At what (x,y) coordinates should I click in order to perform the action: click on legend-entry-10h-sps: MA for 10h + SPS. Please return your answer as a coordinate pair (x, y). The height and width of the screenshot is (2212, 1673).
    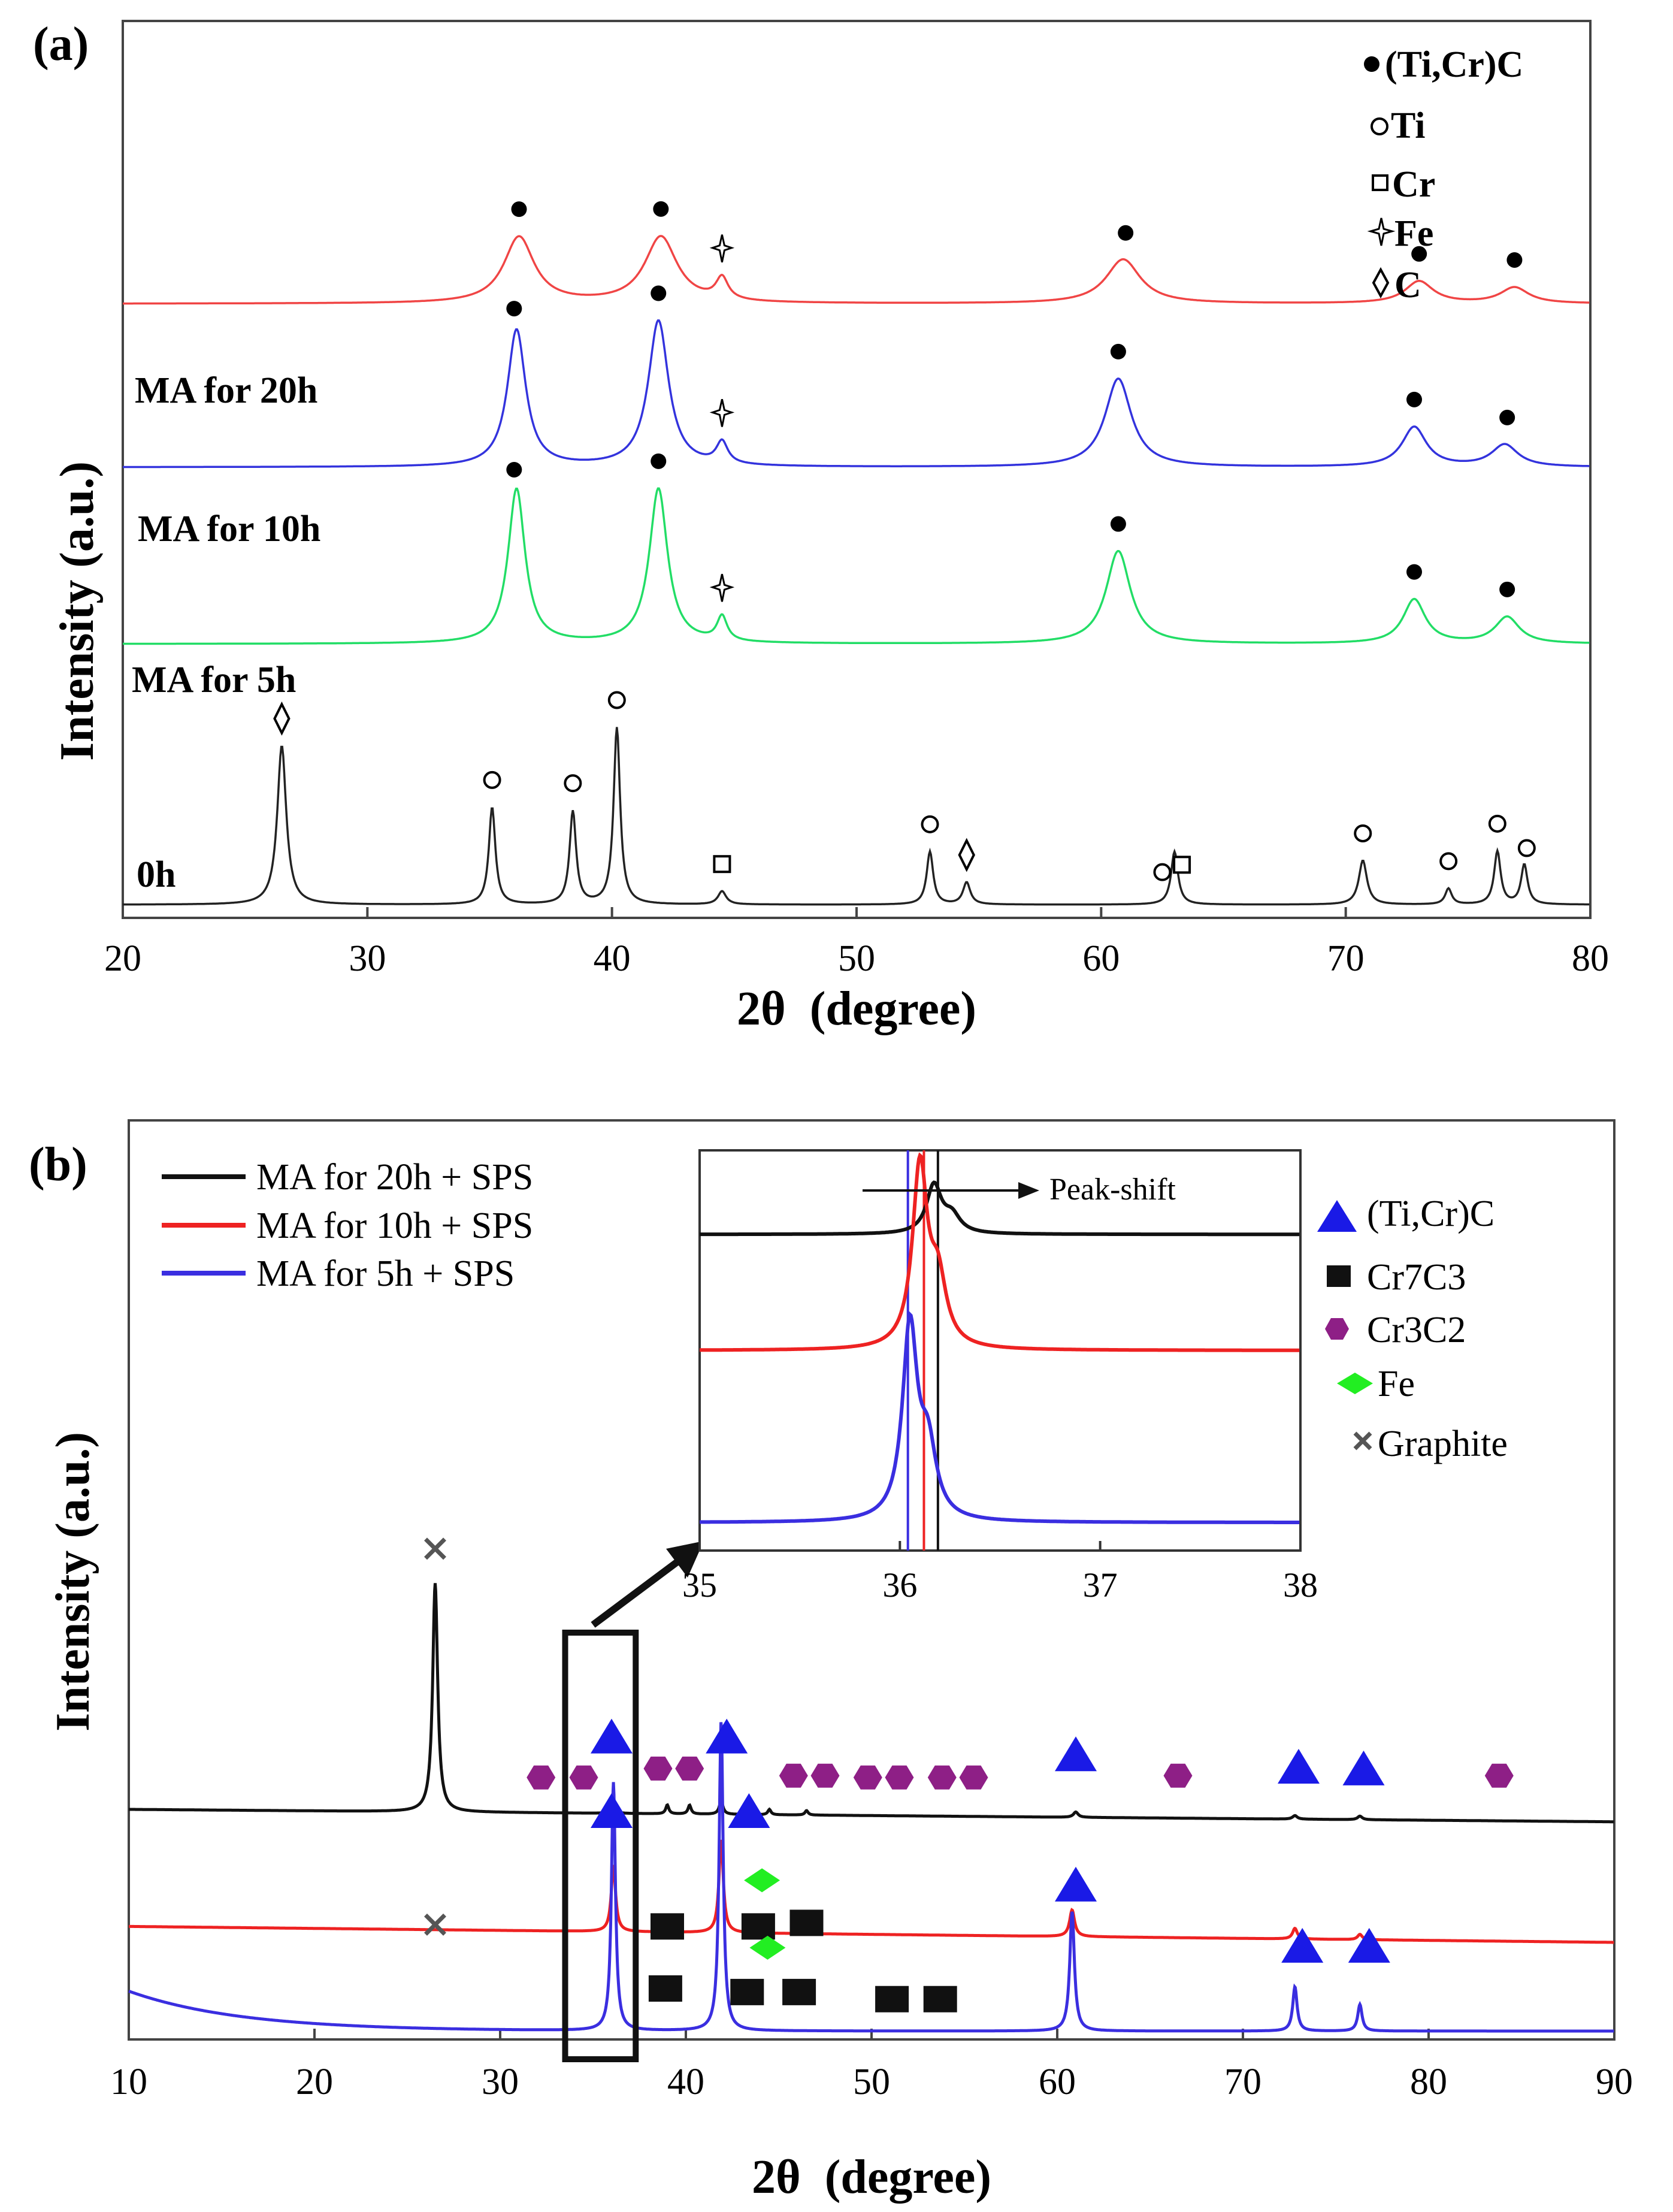
    Looking at the image, I should click on (347, 1226).